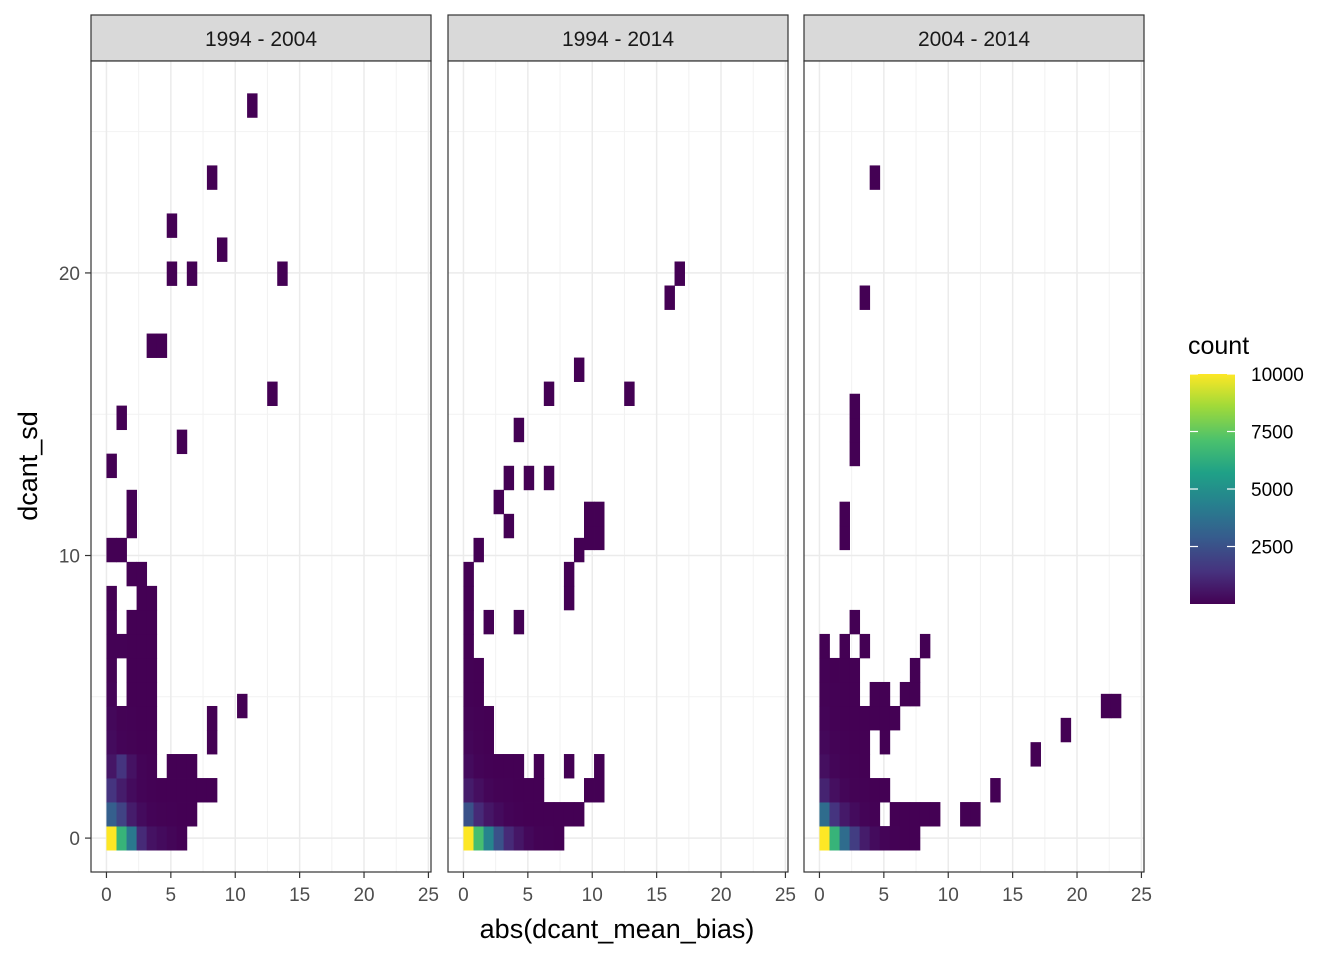  Describe the element at coordinates (617, 929) in the screenshot. I see `x-axis-title: abs(dcant_mean_bias)` at that location.